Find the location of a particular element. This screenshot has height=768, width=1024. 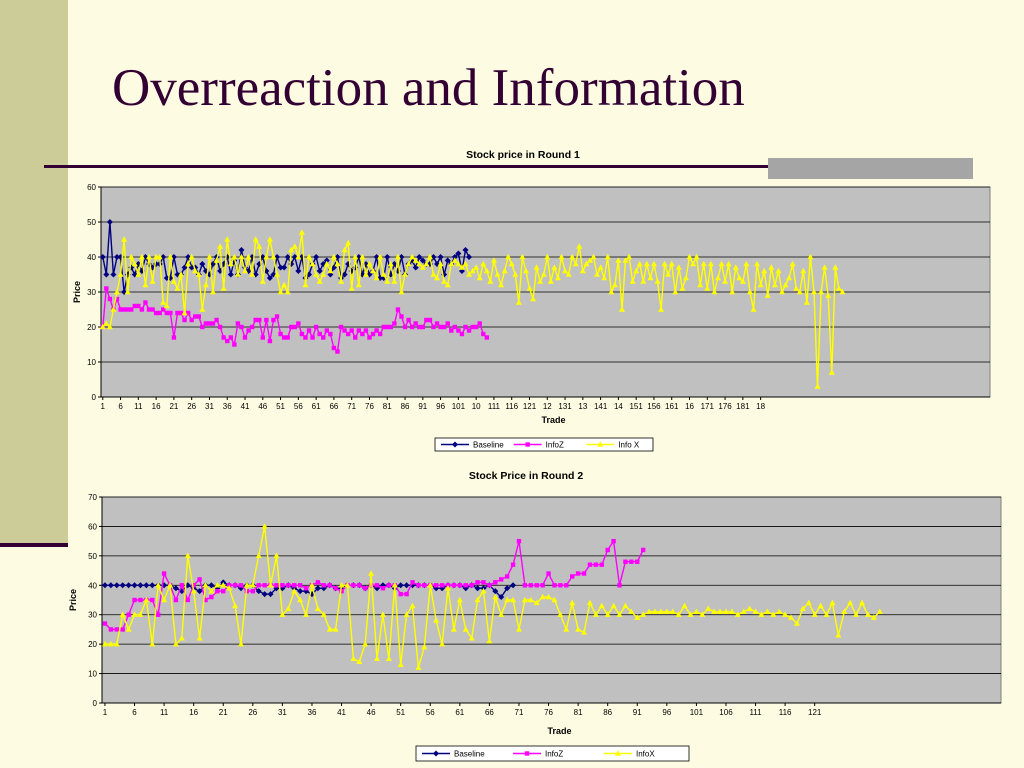

x-tick-label: 131 is located at coordinates (565, 406).